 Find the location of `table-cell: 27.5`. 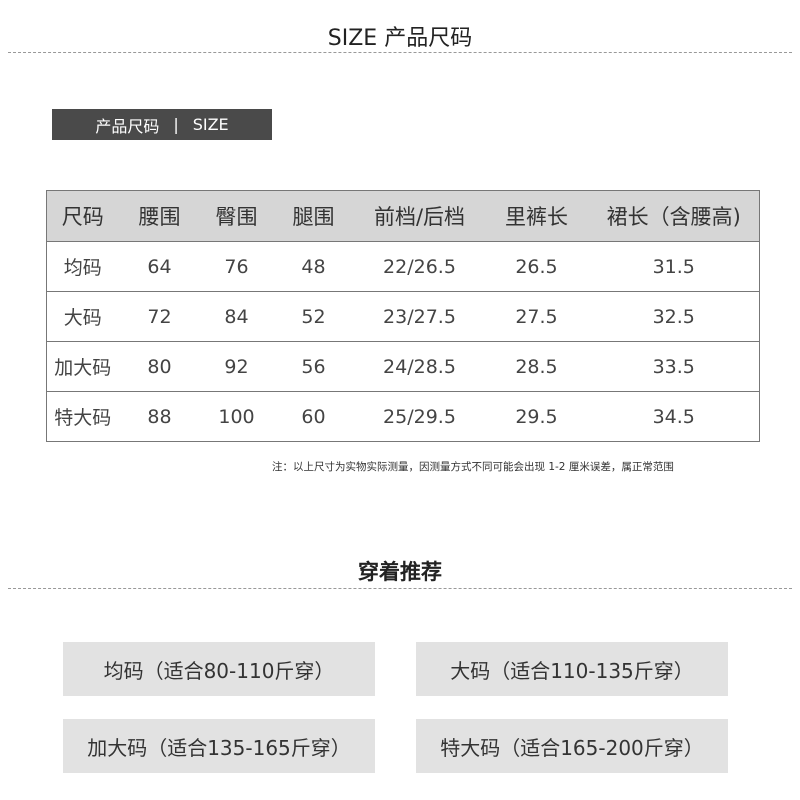

table-cell: 27.5 is located at coordinates (536, 316).